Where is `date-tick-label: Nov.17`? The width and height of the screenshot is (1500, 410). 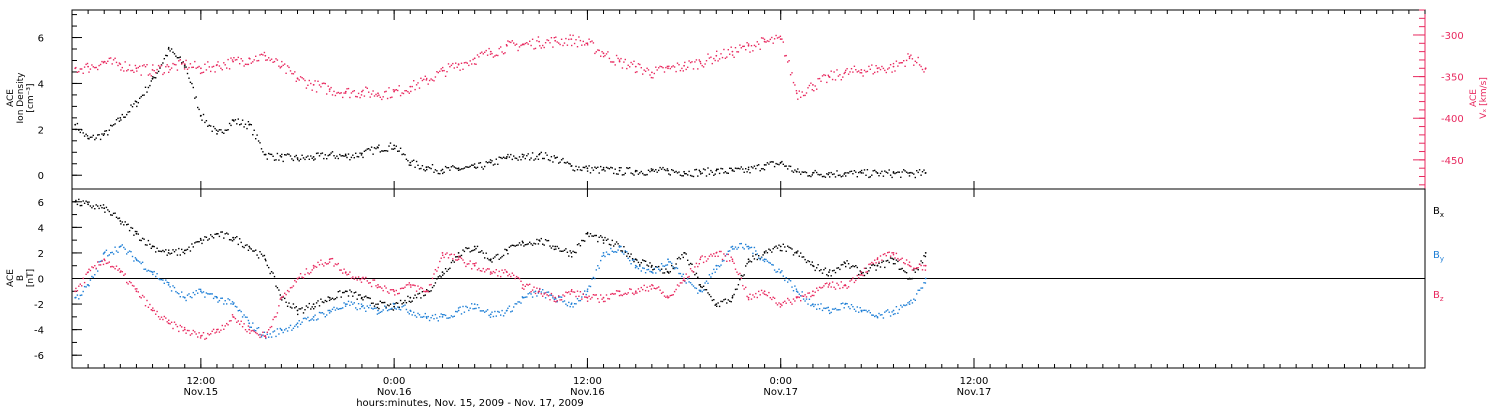
date-tick-label: Nov.17 is located at coordinates (780, 392).